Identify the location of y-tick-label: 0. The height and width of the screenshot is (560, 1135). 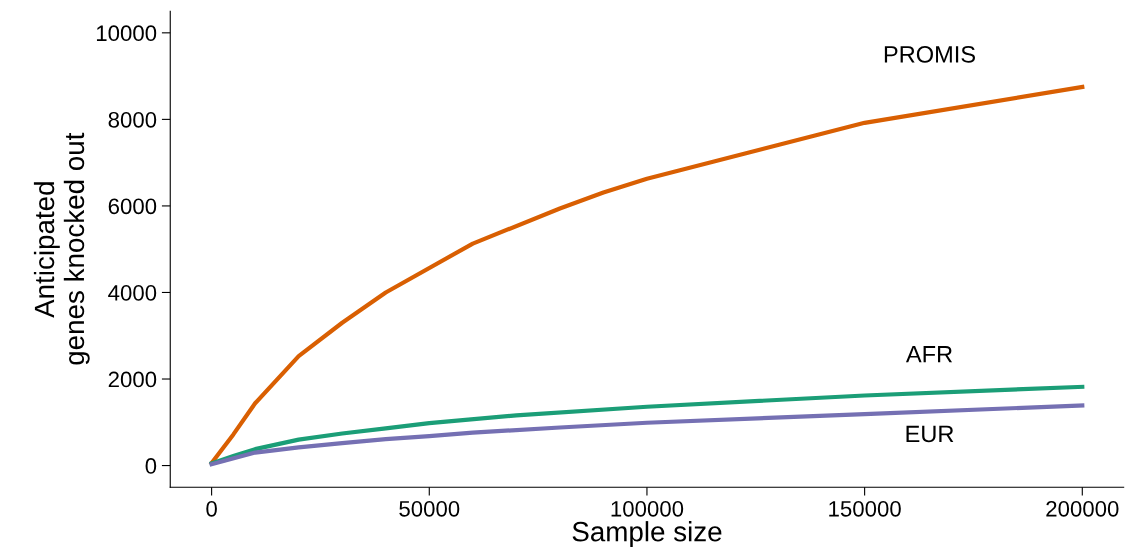
(151, 466).